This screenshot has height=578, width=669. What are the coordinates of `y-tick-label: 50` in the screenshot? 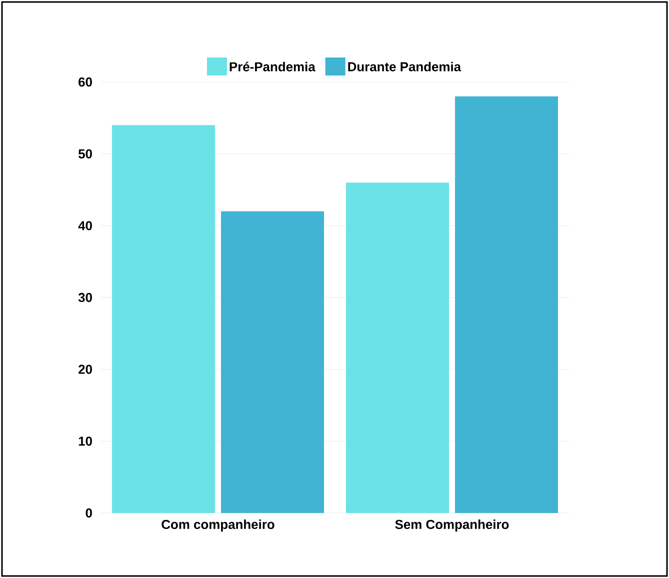 It's located at (85, 153).